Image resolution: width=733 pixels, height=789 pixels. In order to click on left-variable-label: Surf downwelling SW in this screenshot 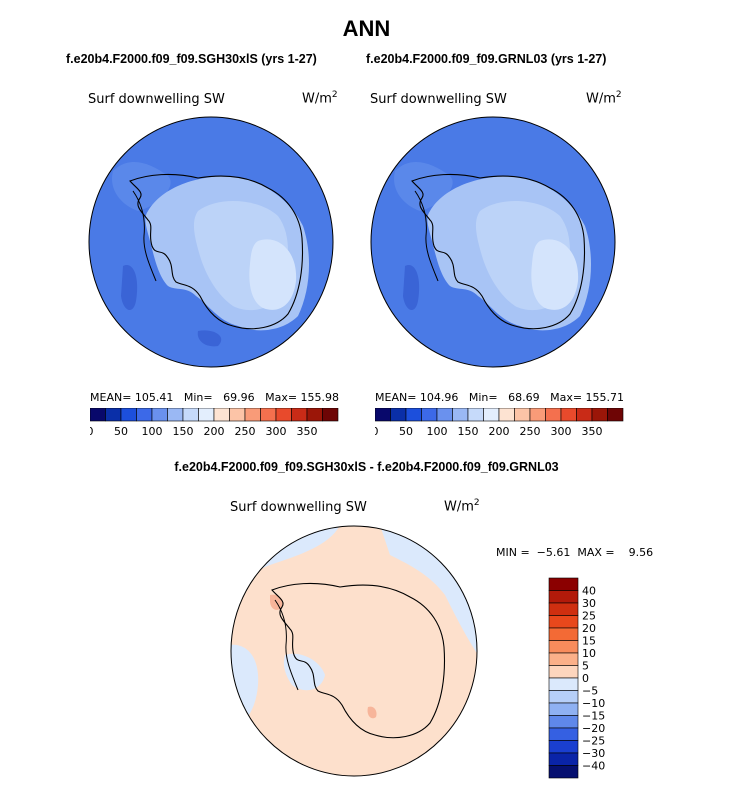, I will do `click(156, 99)`.